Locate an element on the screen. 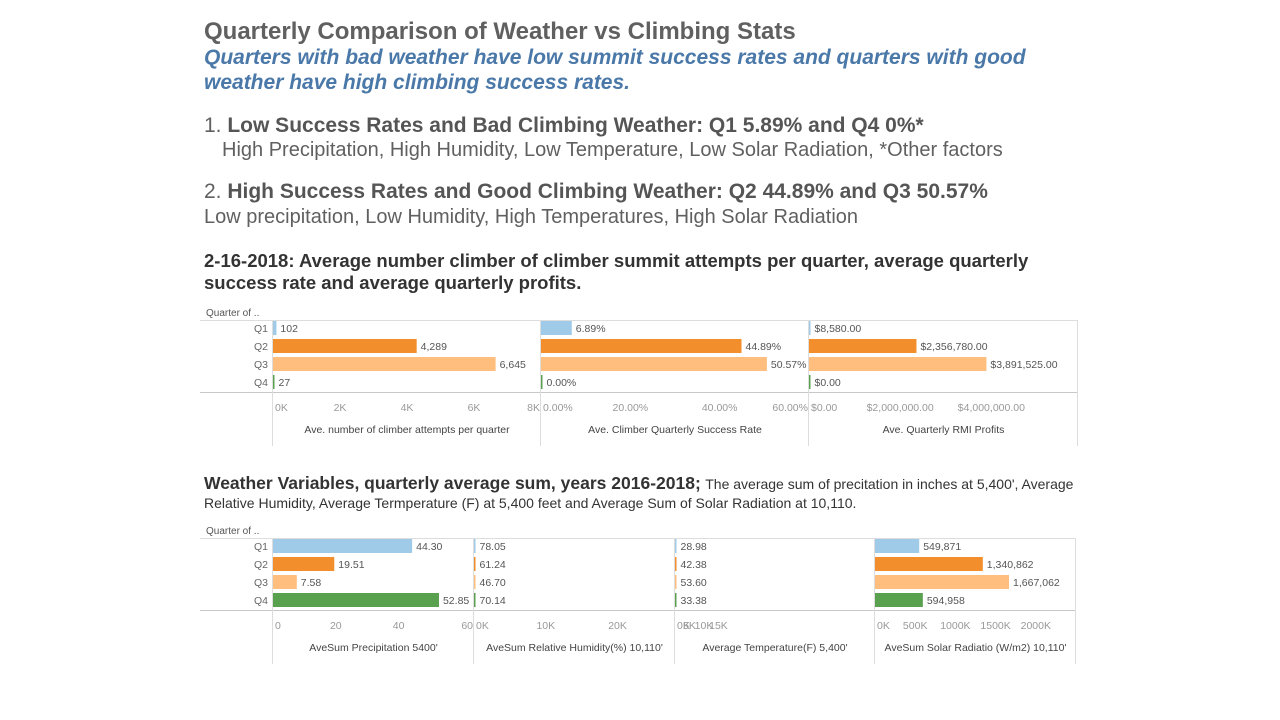 This screenshot has height=720, width=1280. weather-average-temperature-f-5-400-tick-label: 0K is located at coordinates (683, 626).